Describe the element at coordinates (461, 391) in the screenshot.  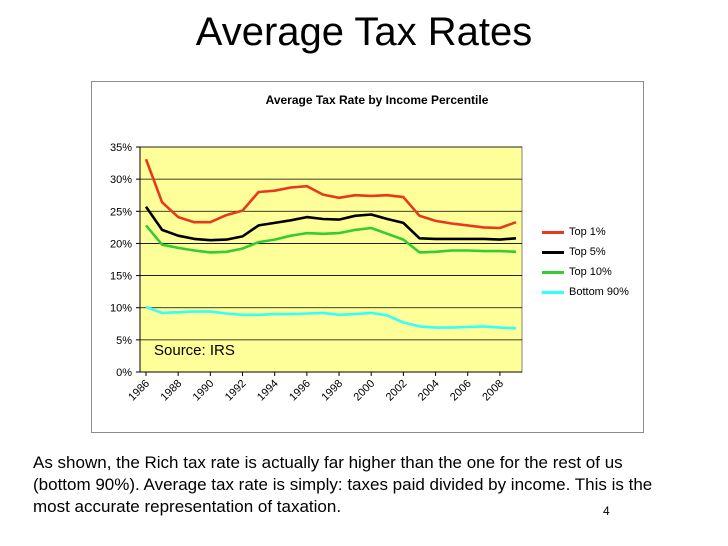
I see `x-tick-label: 2006` at that location.